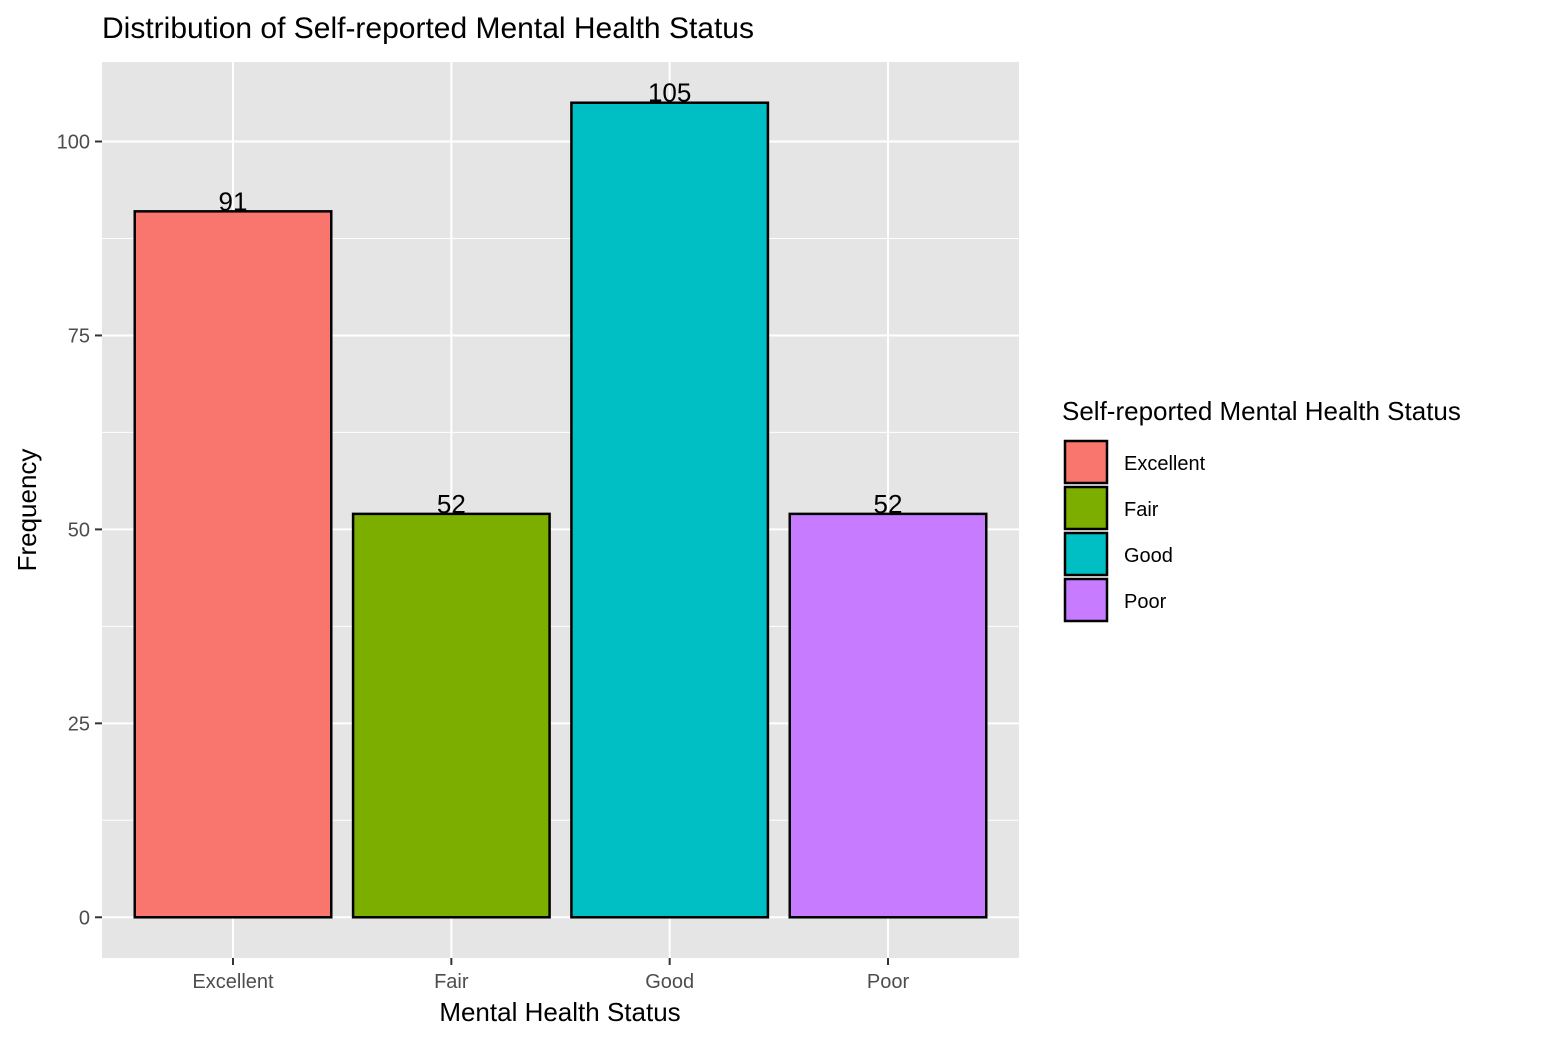  Describe the element at coordinates (79, 336) in the screenshot. I see `y-tick-label: 75` at that location.